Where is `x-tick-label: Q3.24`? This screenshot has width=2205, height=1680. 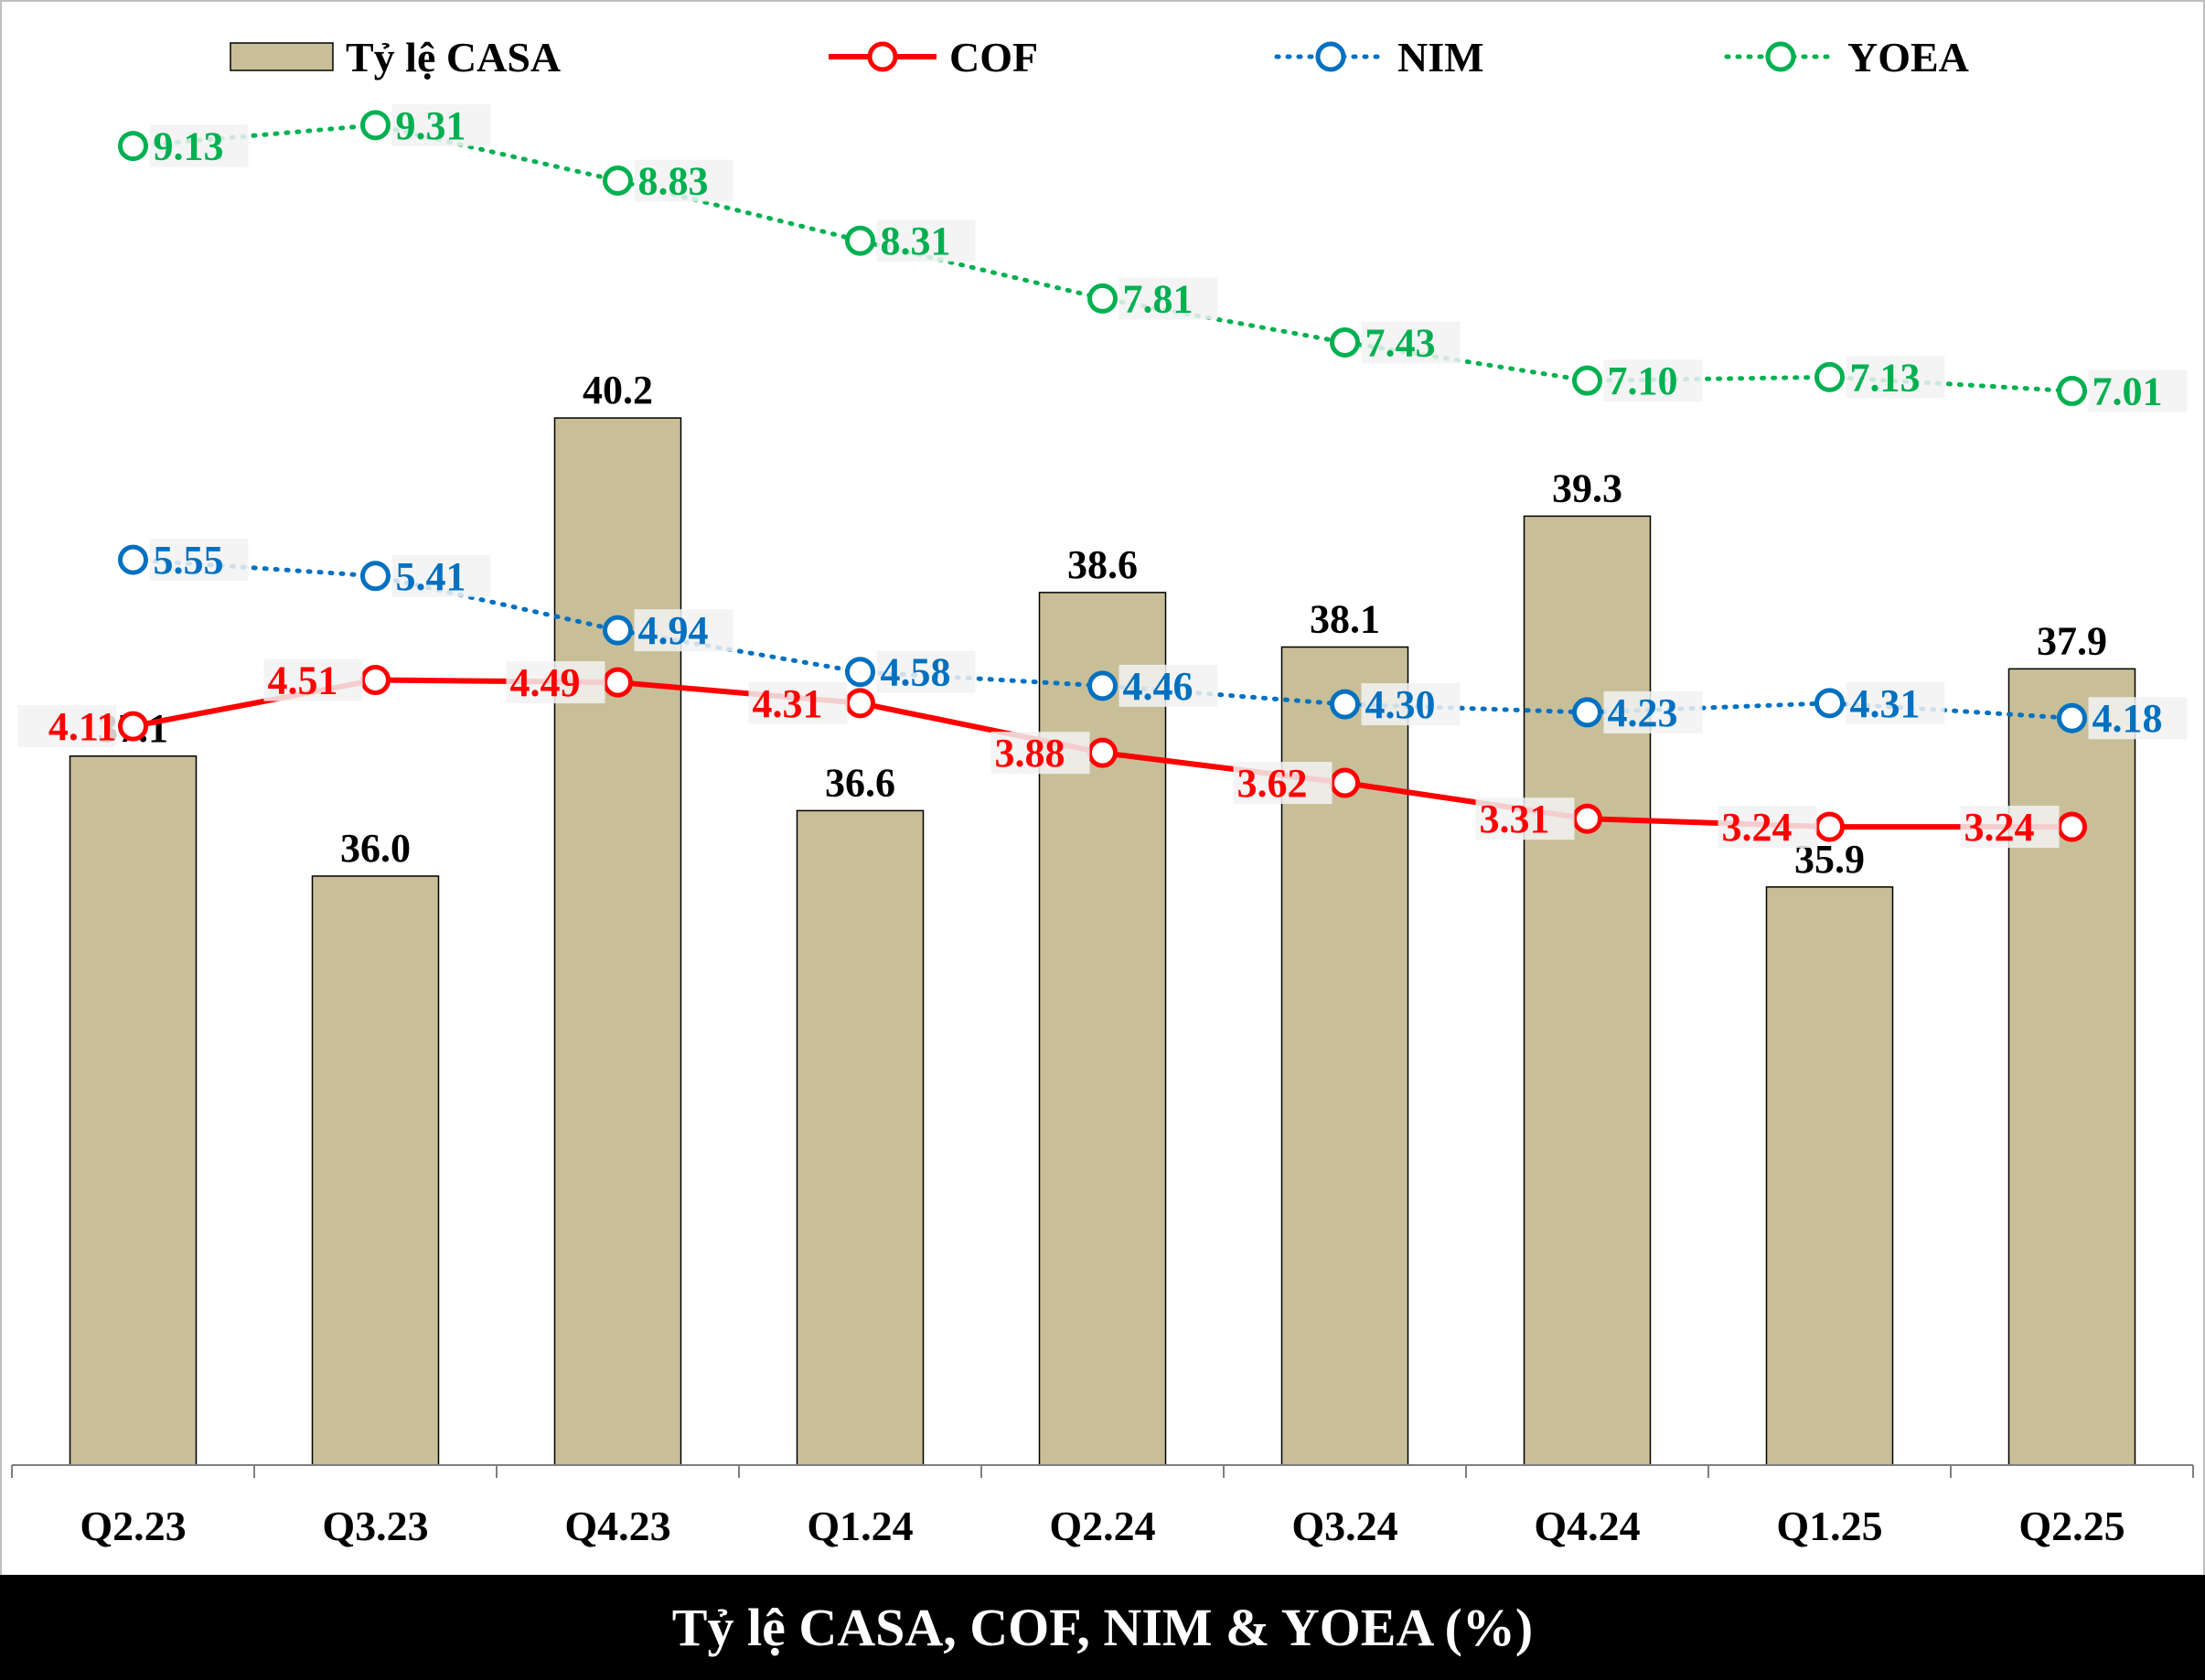 x-tick-label: Q3.24 is located at coordinates (1344, 1526).